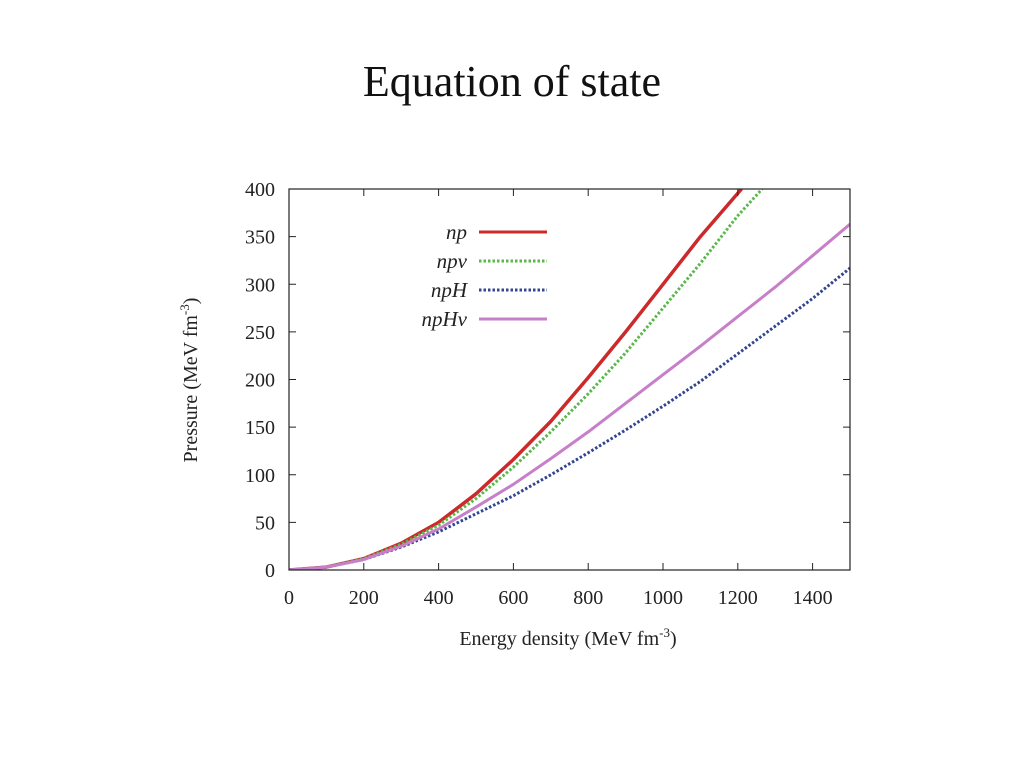 The image size is (1024, 768). What do you see at coordinates (663, 598) in the screenshot?
I see `x-tick-label: 1000` at bounding box center [663, 598].